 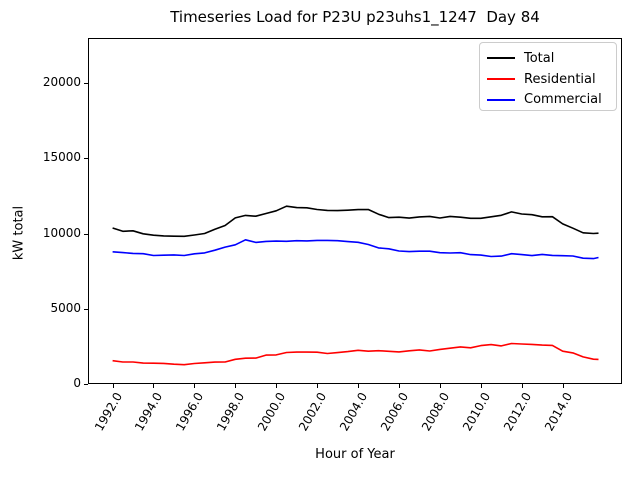 What do you see at coordinates (355, 354) in the screenshot?
I see `series-line-residential` at bounding box center [355, 354].